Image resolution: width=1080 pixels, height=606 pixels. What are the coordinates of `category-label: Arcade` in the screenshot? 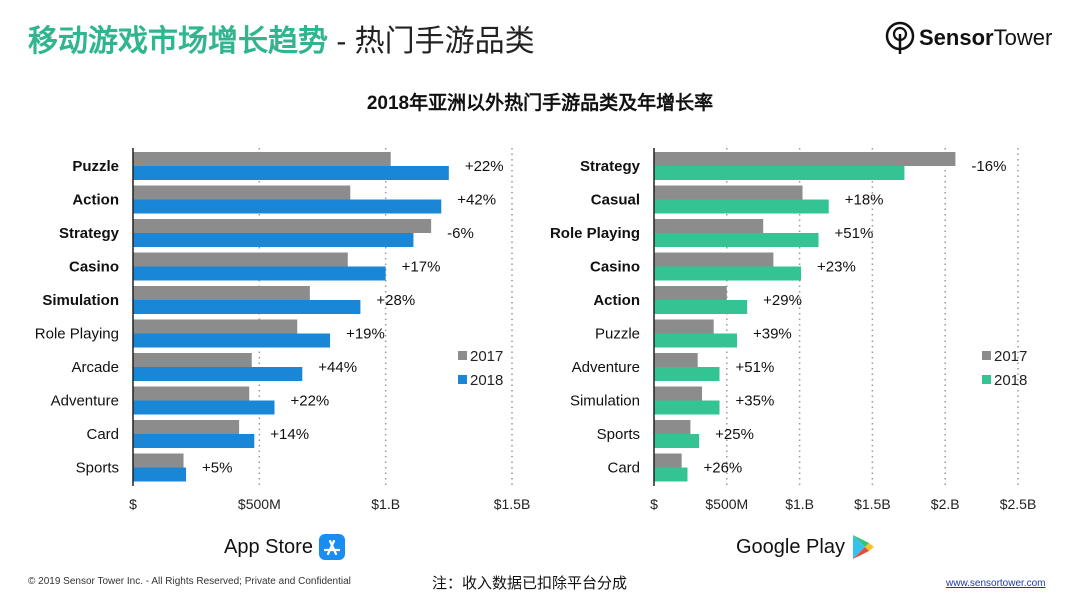 It's located at (95, 367).